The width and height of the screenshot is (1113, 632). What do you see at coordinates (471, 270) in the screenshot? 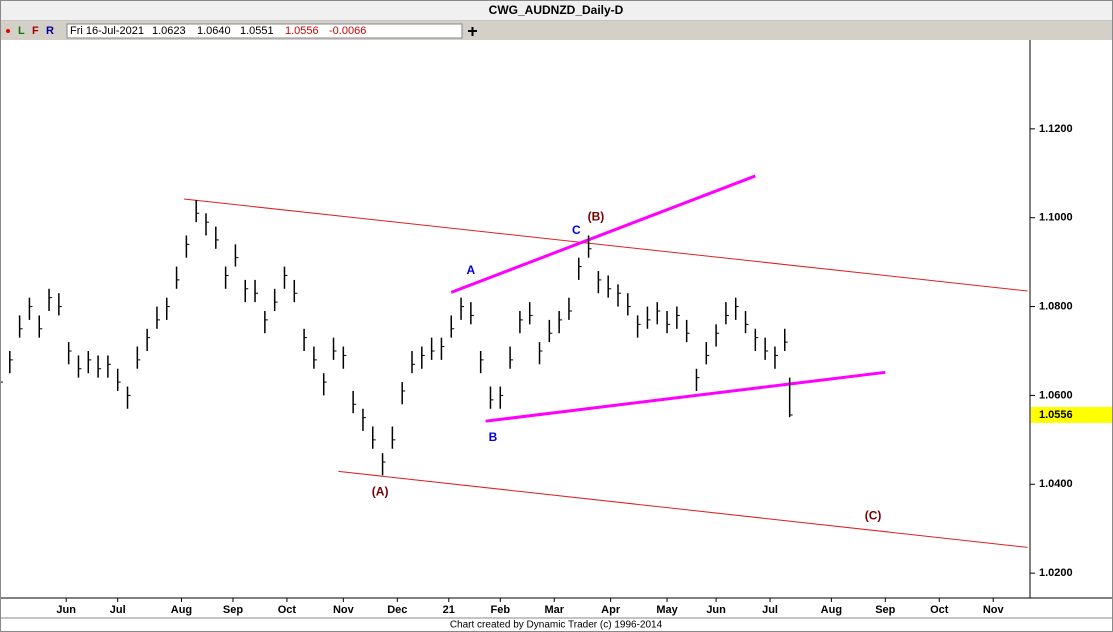
I see `wave-label: A` at bounding box center [471, 270].